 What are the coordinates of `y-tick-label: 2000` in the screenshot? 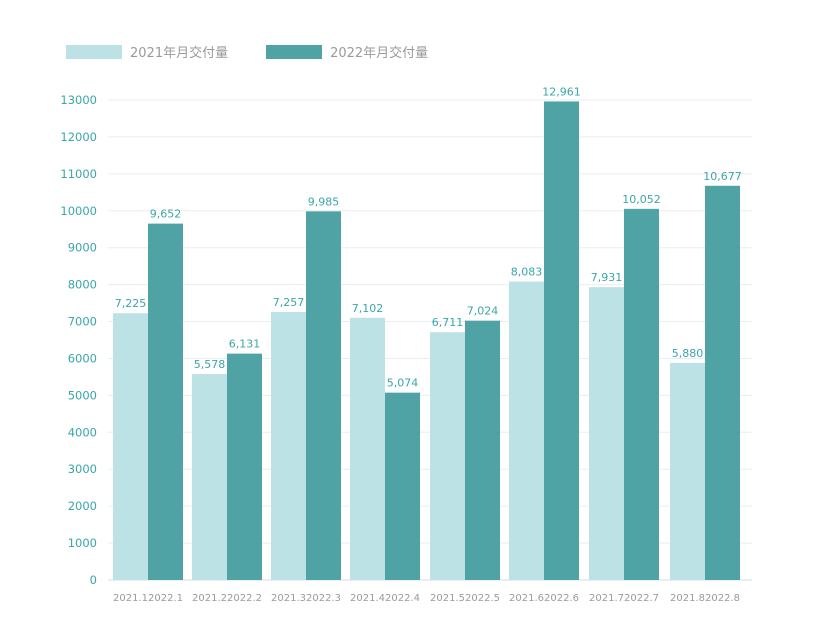 It's located at (82, 506).